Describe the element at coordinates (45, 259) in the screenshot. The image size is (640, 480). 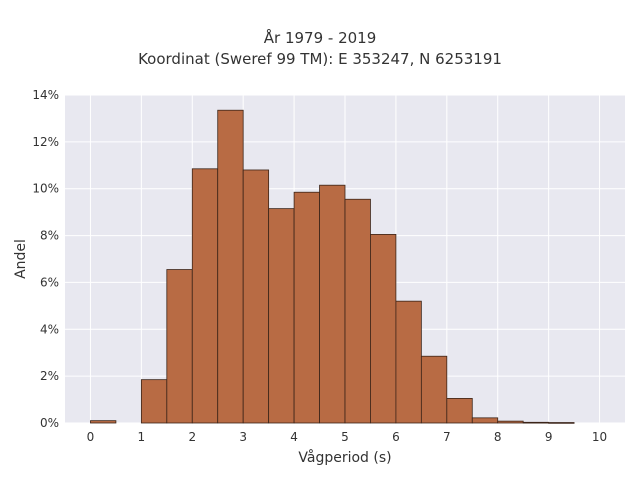
I see `y-axis-ticks: 0% 2% 4% 6% 8% 10% 12% 14%` at that location.